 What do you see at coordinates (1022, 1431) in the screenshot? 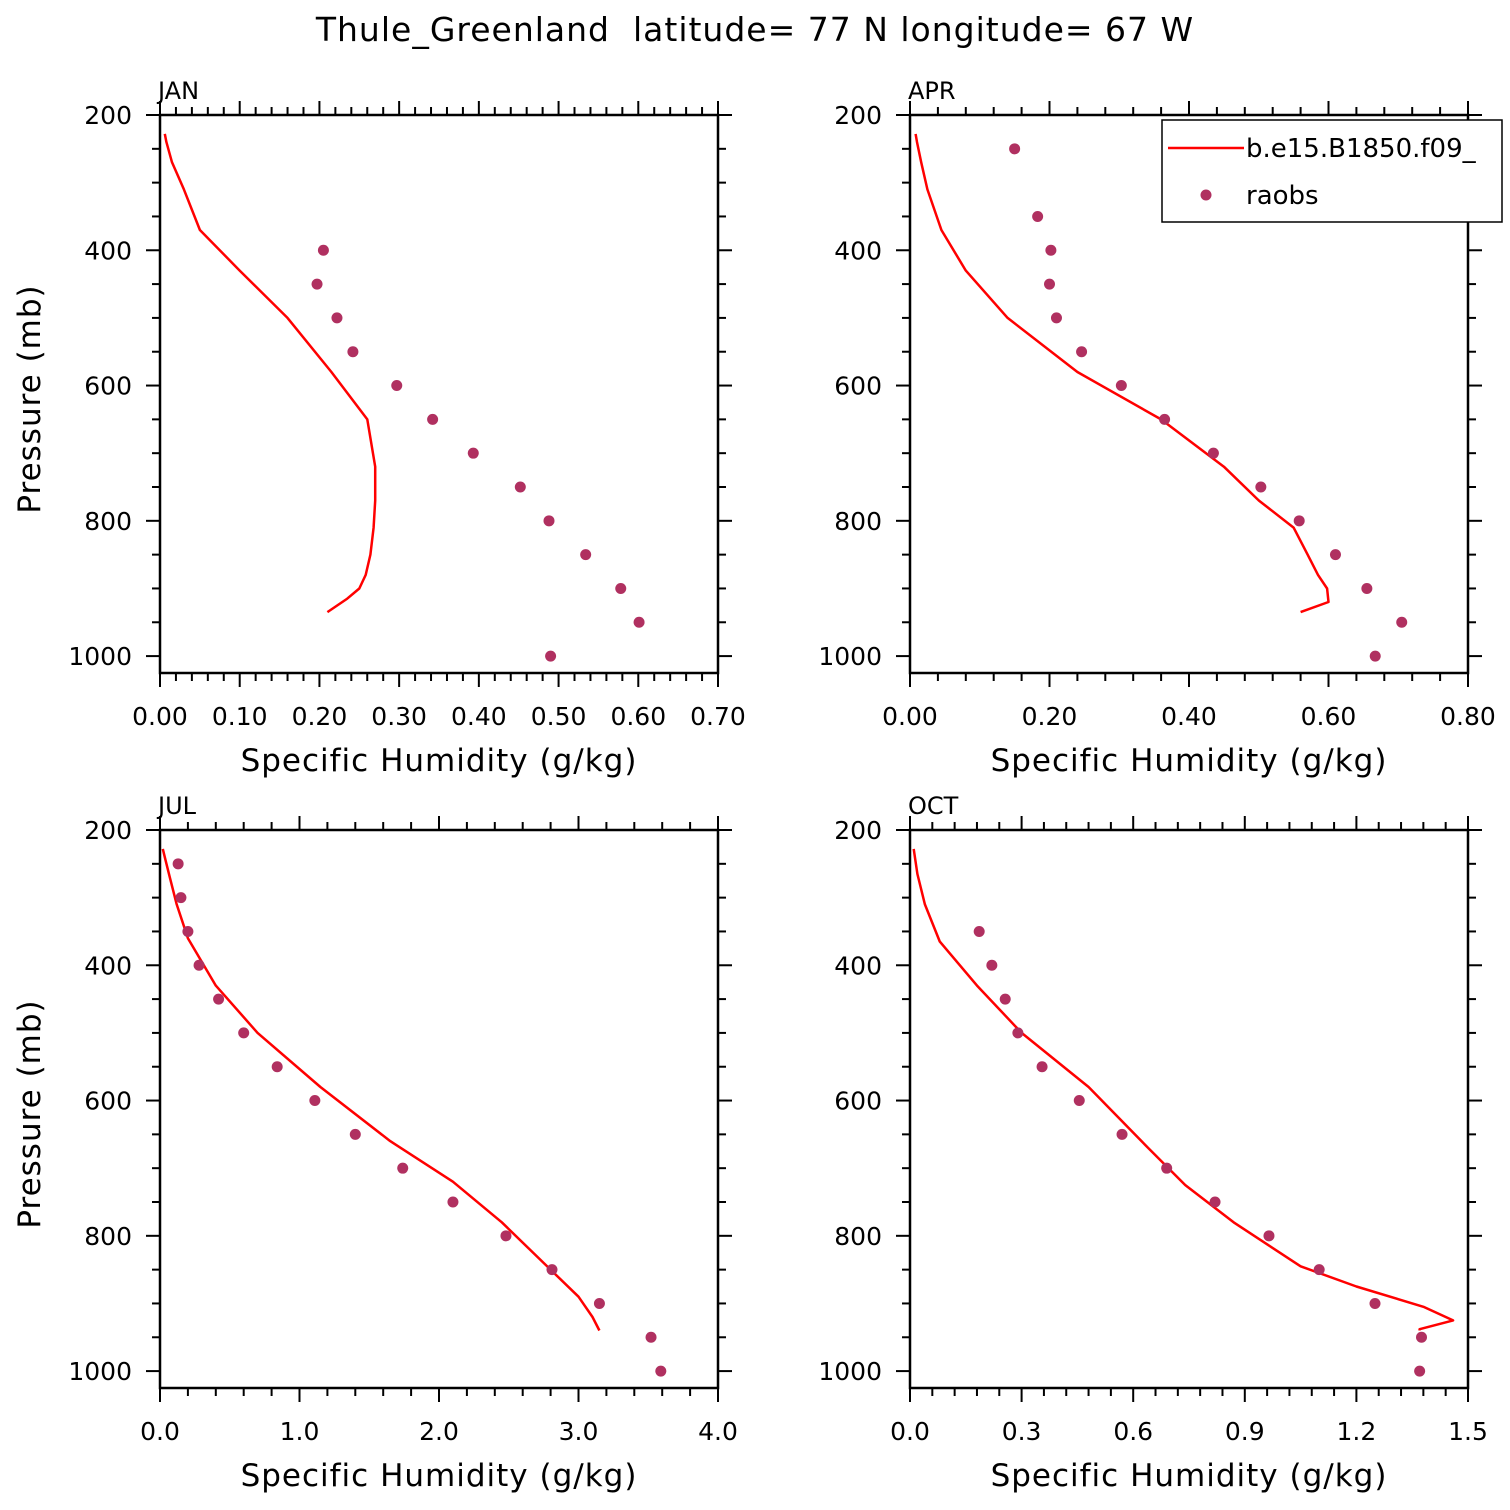
I see `x-tick-label: 0.3` at bounding box center [1022, 1431].